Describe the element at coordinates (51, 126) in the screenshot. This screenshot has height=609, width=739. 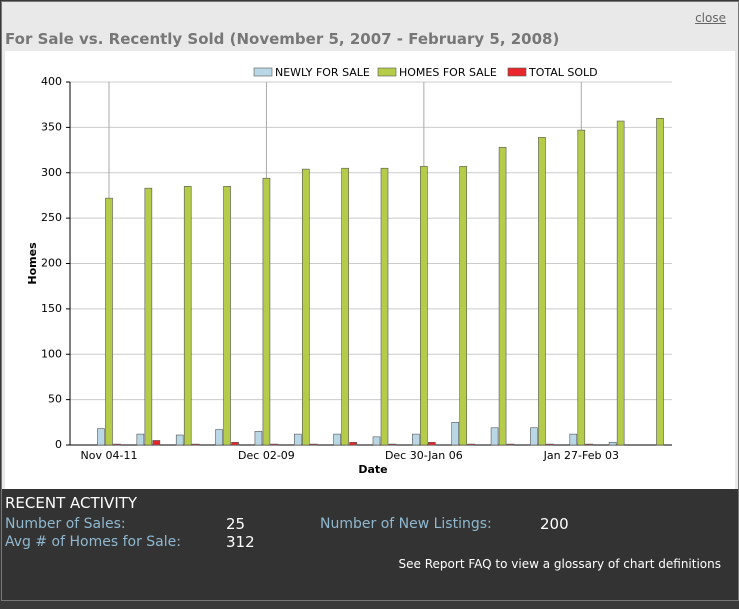
I see `y-tick-label: 350` at that location.